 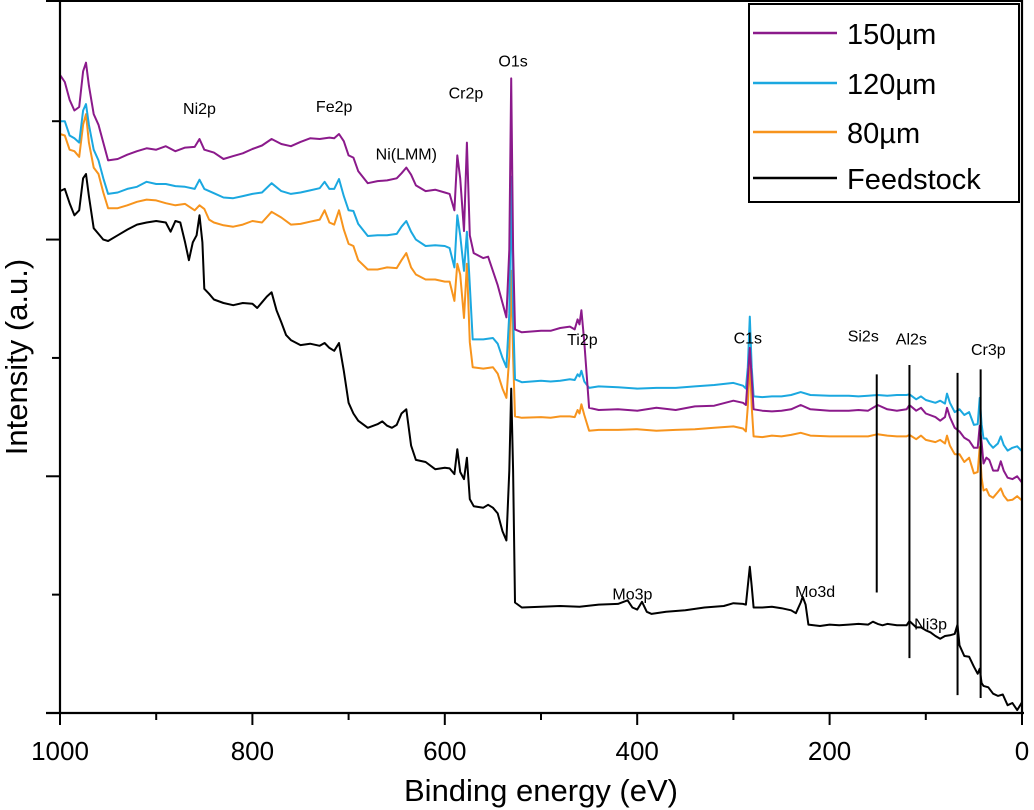 I want to click on legend-label-150um: 150µm, so click(x=891, y=35).